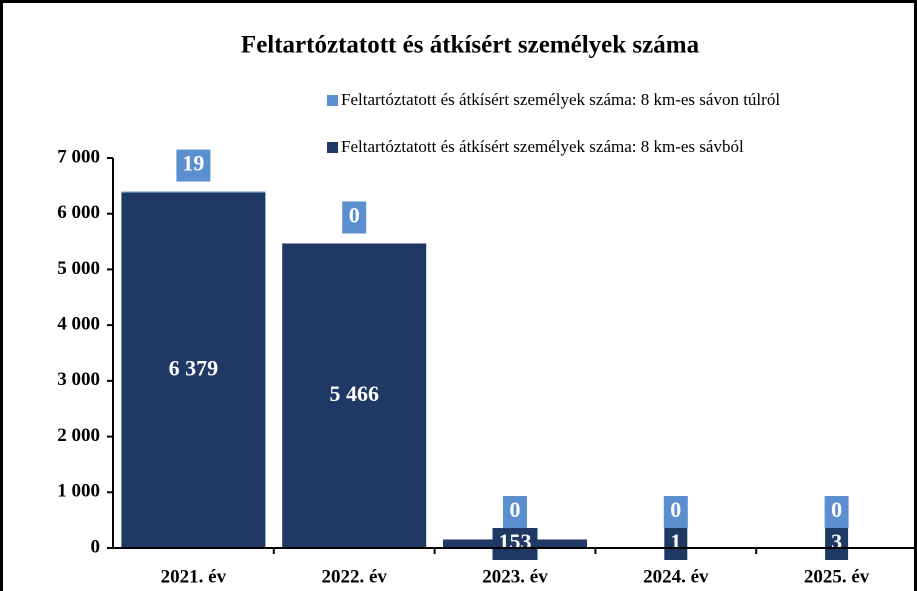 The height and width of the screenshot is (591, 917). I want to click on x-tick-label: 2025. év, so click(837, 576).